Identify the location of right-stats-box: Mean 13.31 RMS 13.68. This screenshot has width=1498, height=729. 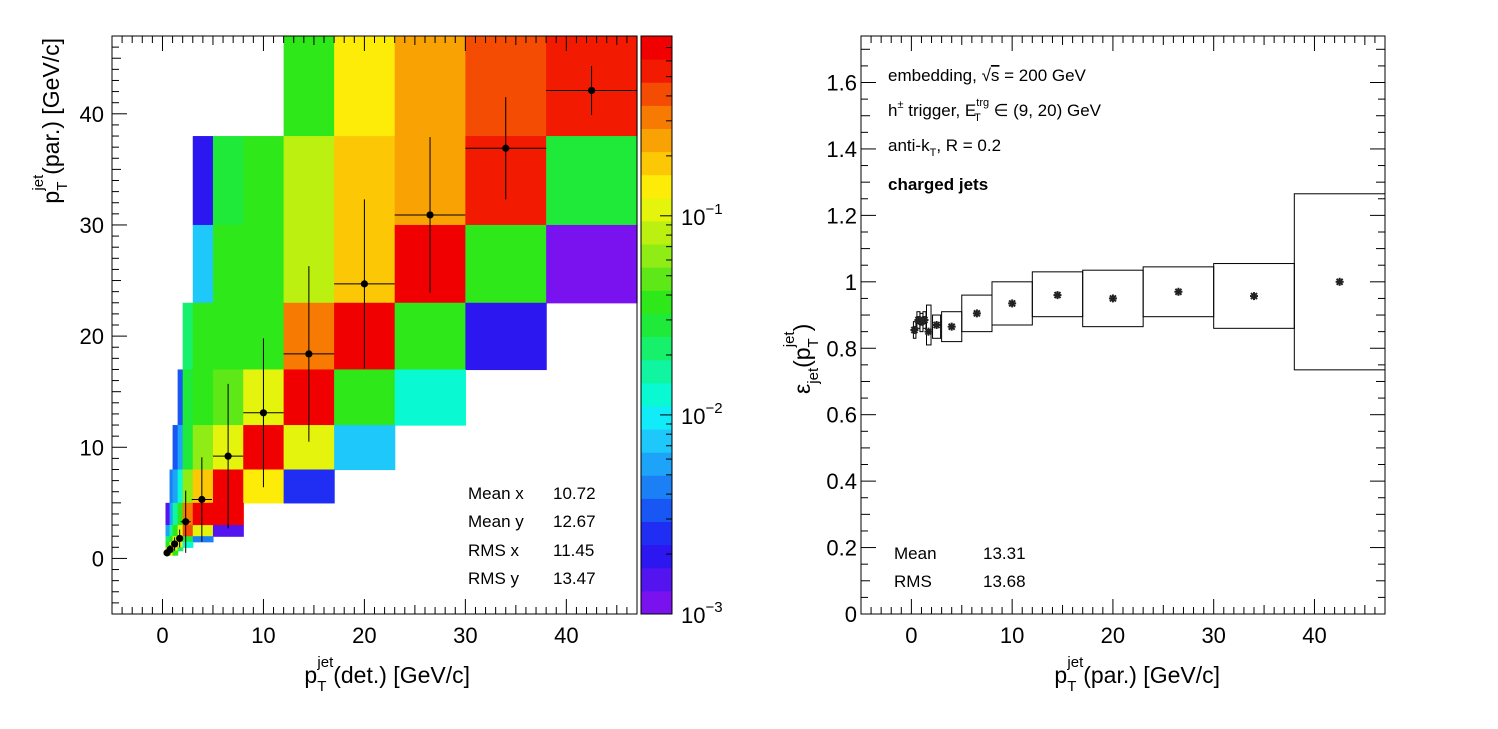
(960, 567).